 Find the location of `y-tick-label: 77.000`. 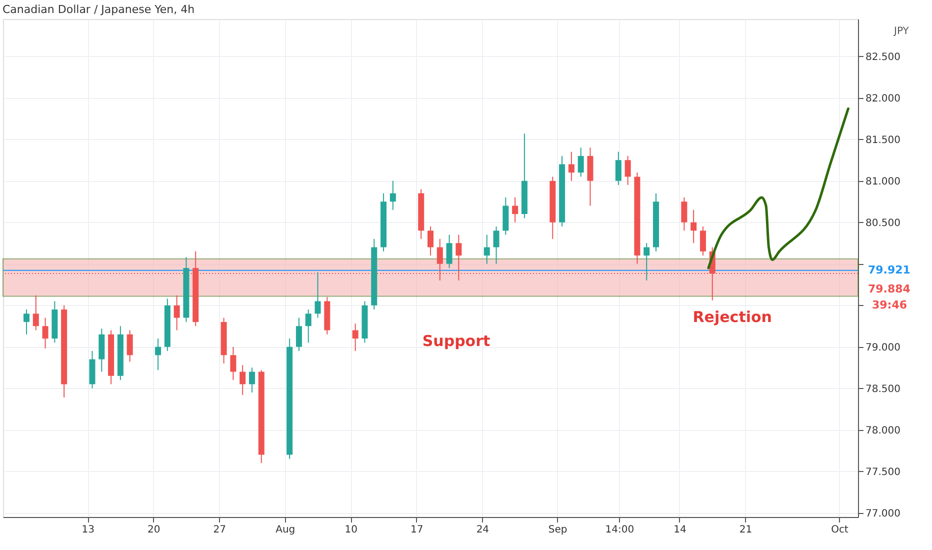

y-tick-label: 77.000 is located at coordinates (883, 514).